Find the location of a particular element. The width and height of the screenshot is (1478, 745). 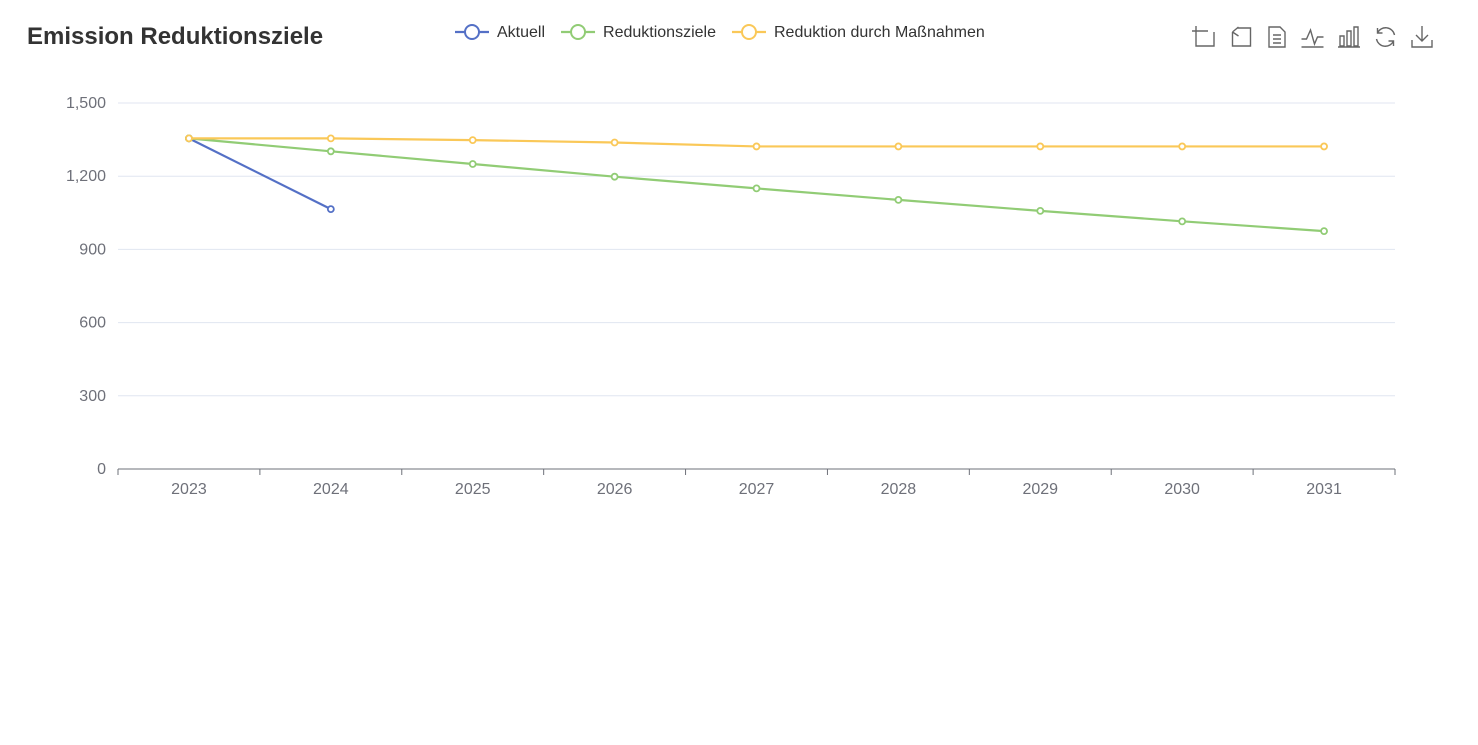

y-tick-label: 600 is located at coordinates (92, 323).